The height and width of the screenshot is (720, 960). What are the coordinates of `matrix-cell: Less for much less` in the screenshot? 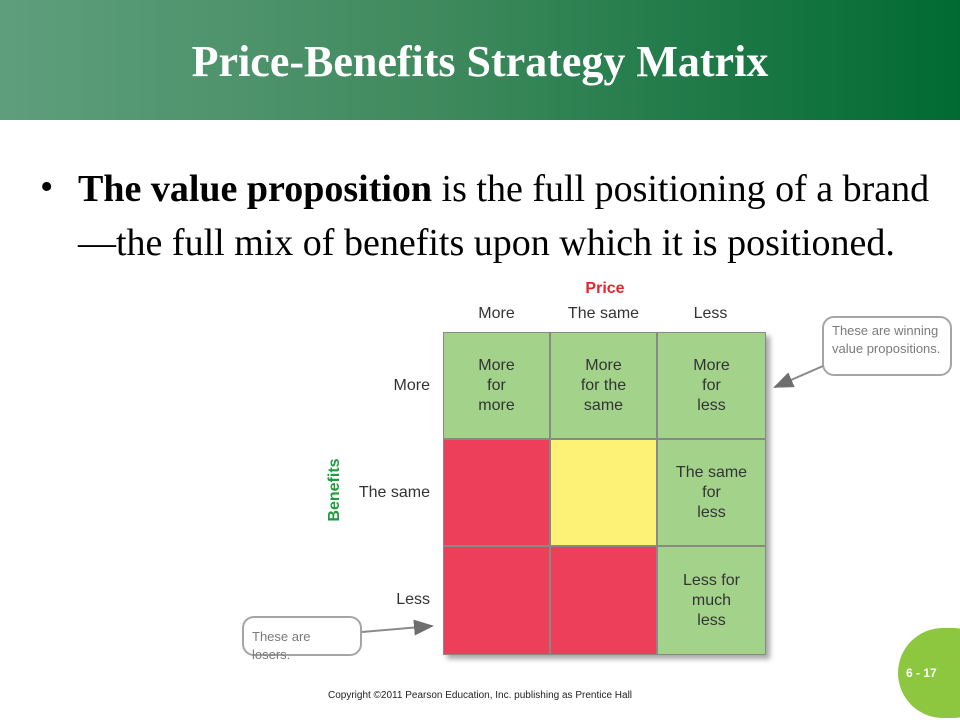 It's located at (711, 600).